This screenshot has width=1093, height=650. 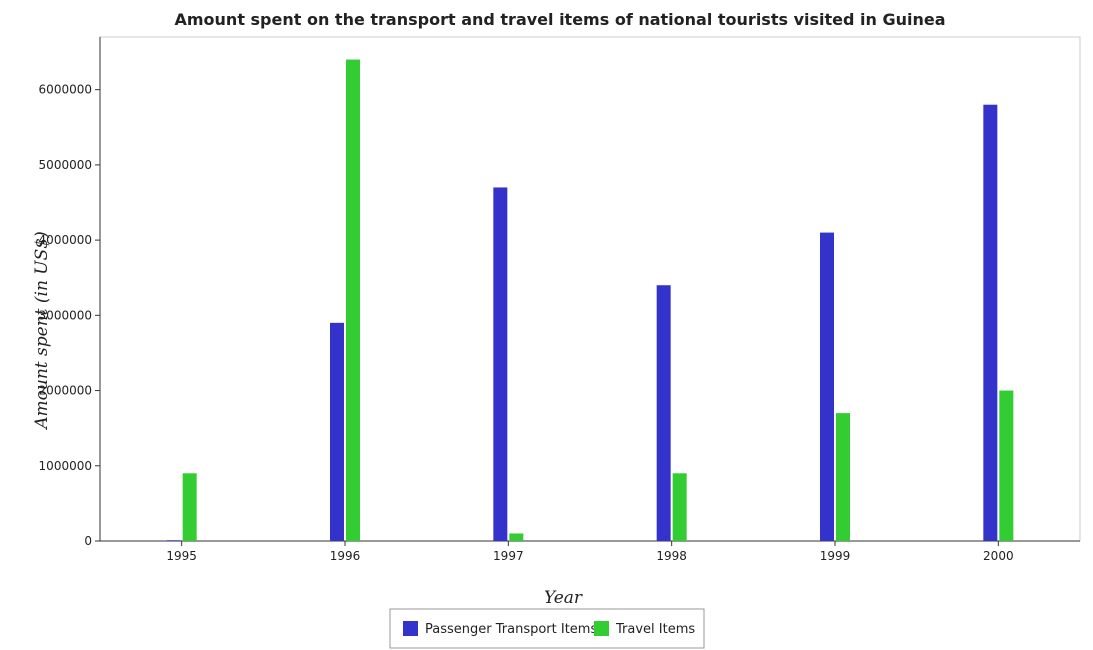 What do you see at coordinates (42, 330) in the screenshot?
I see `y-axis-label: Amount spent (in US$)` at bounding box center [42, 330].